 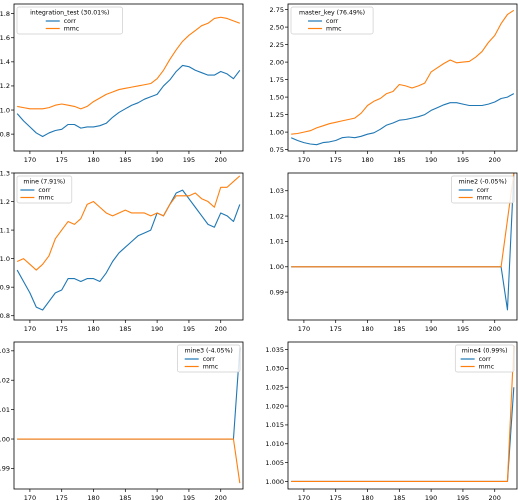 I want to click on y-tick-label: 1.02, so click(x=5, y=381).